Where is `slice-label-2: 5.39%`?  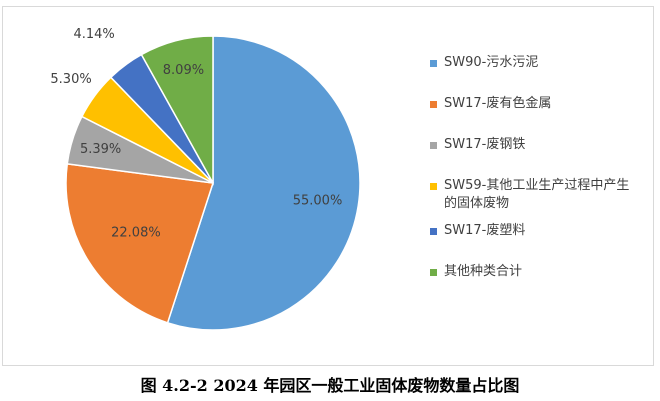
slice-label-2: 5.39% is located at coordinates (100, 149).